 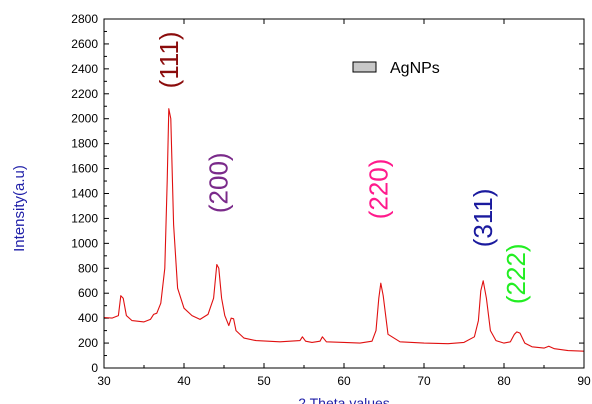 I want to click on y-tick-label: 1200, so click(x=84, y=218).